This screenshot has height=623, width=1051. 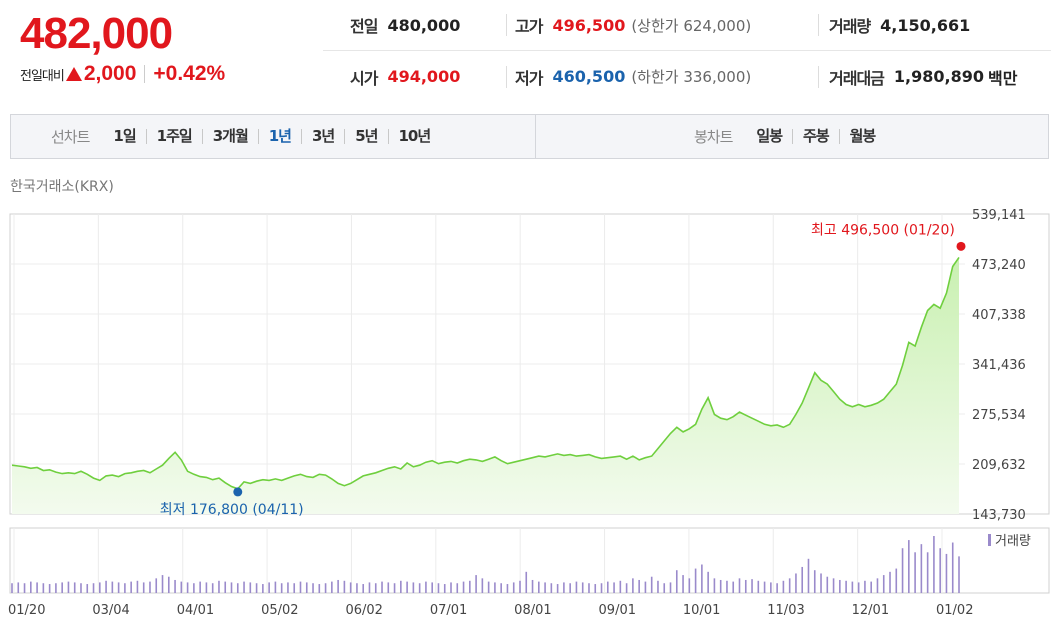 I want to click on period-10y: 10년, so click(x=414, y=136).